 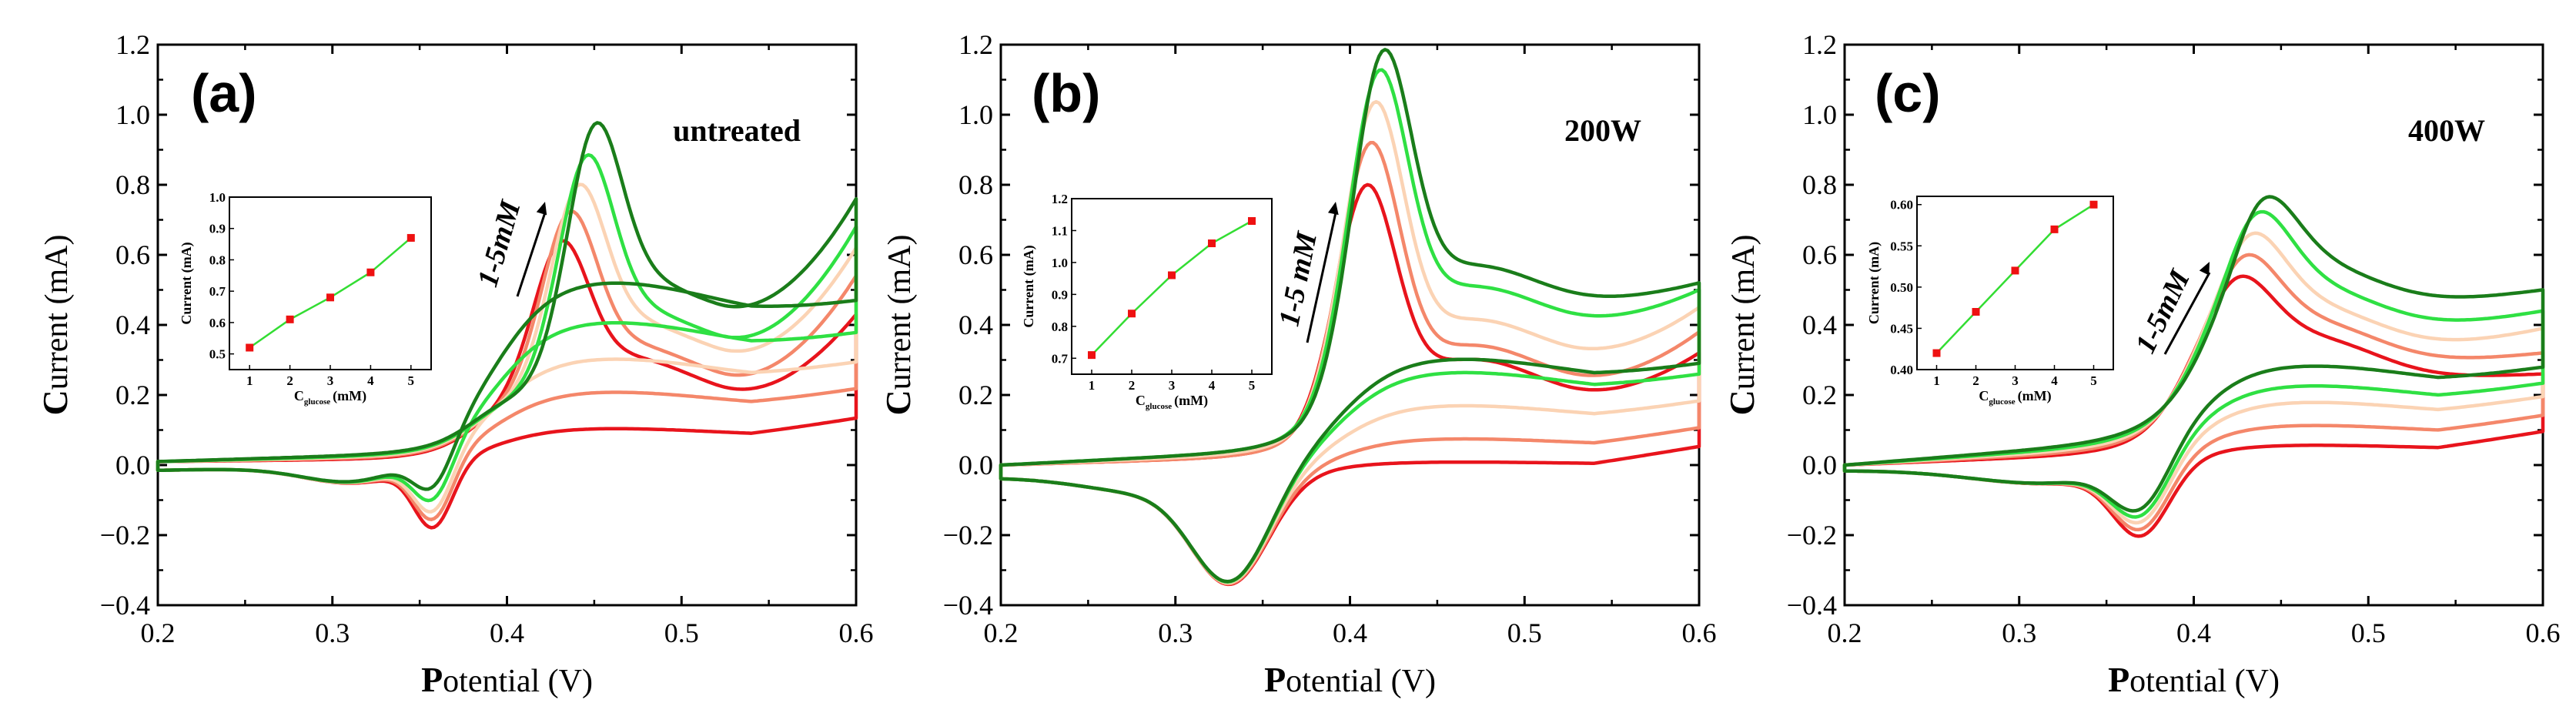 What do you see at coordinates (968, 535) in the screenshot?
I see `y-tick-label: −0.2` at bounding box center [968, 535].